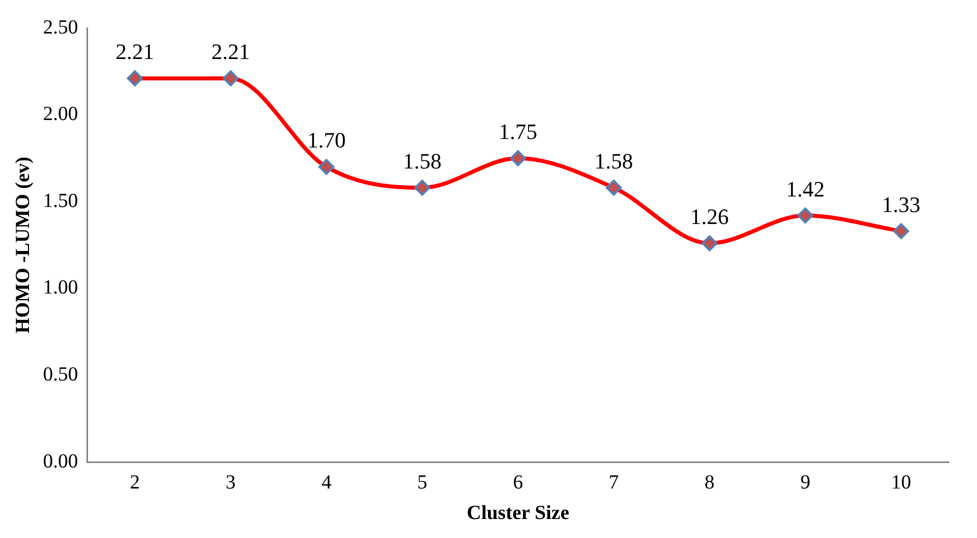  Describe the element at coordinates (60, 114) in the screenshot. I see `y-tick-label: 2.00` at that location.